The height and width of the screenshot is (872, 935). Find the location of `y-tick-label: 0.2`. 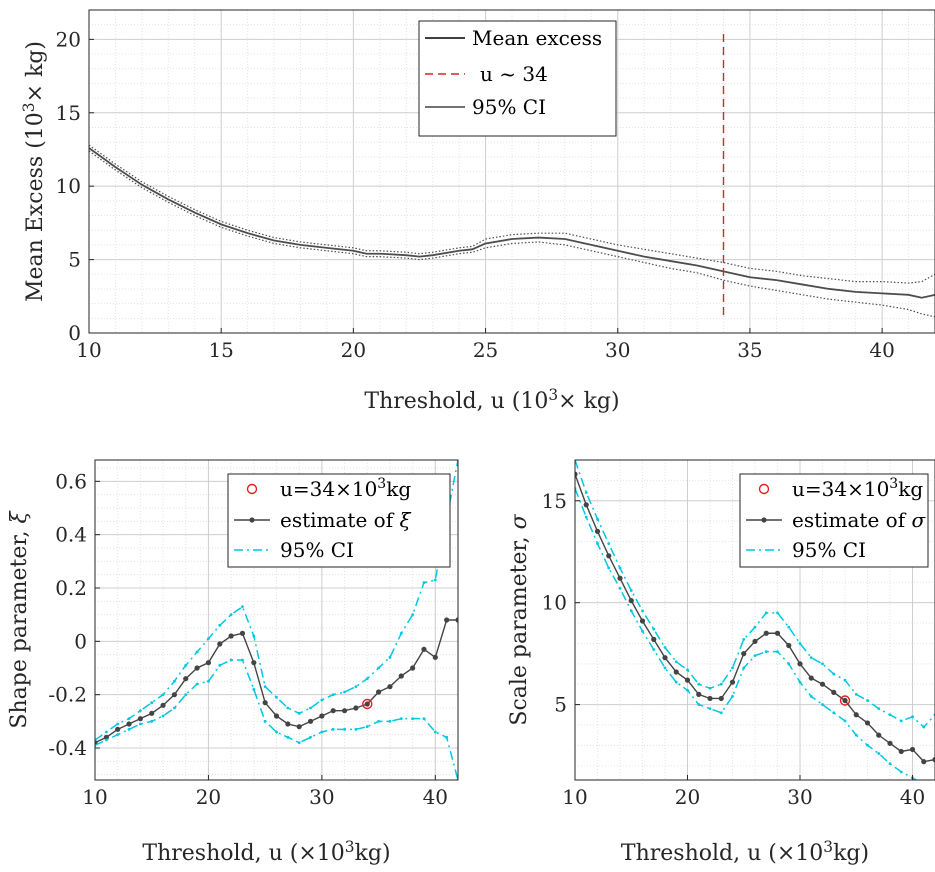

y-tick-label: 0.2 is located at coordinates (71, 588).